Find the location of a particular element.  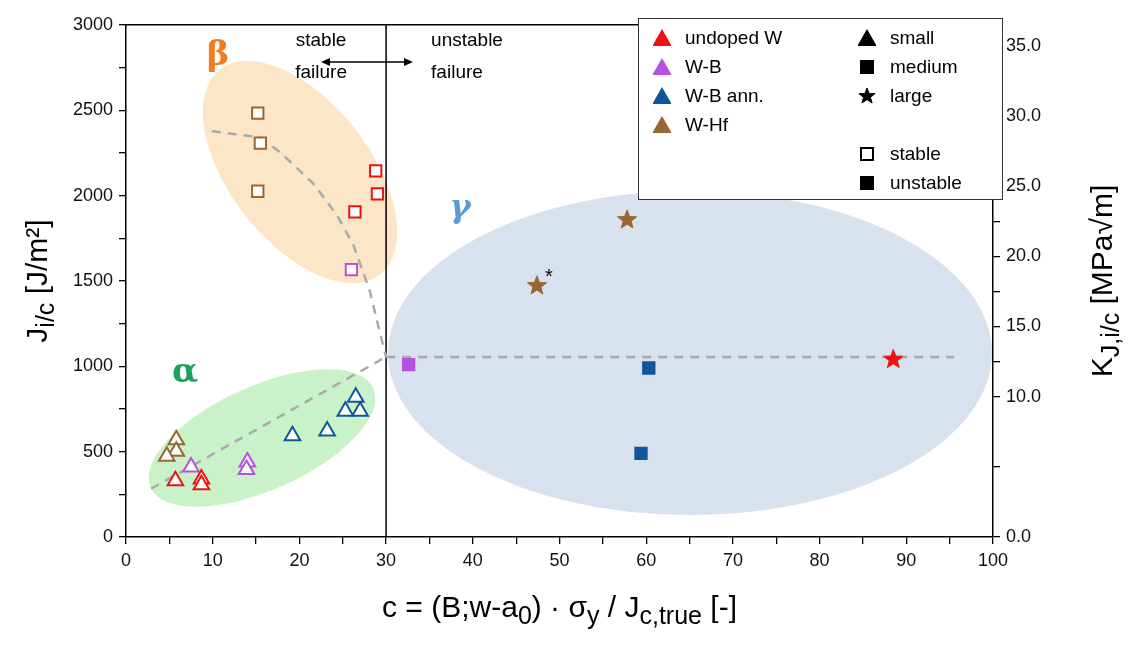

x-tick-label: 90 is located at coordinates (906, 559).